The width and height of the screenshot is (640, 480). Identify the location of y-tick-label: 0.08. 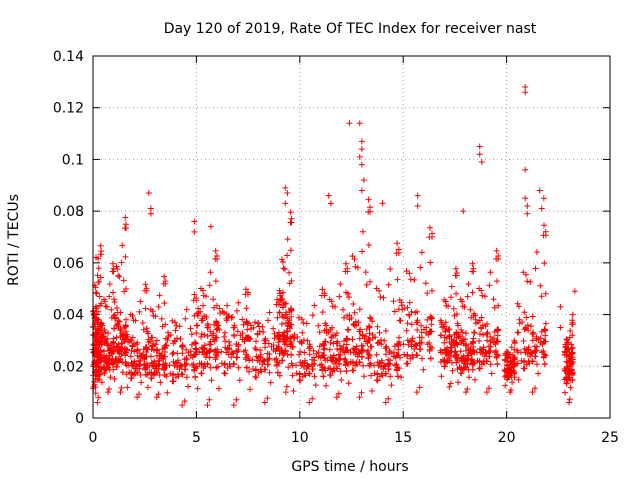
(68, 212).